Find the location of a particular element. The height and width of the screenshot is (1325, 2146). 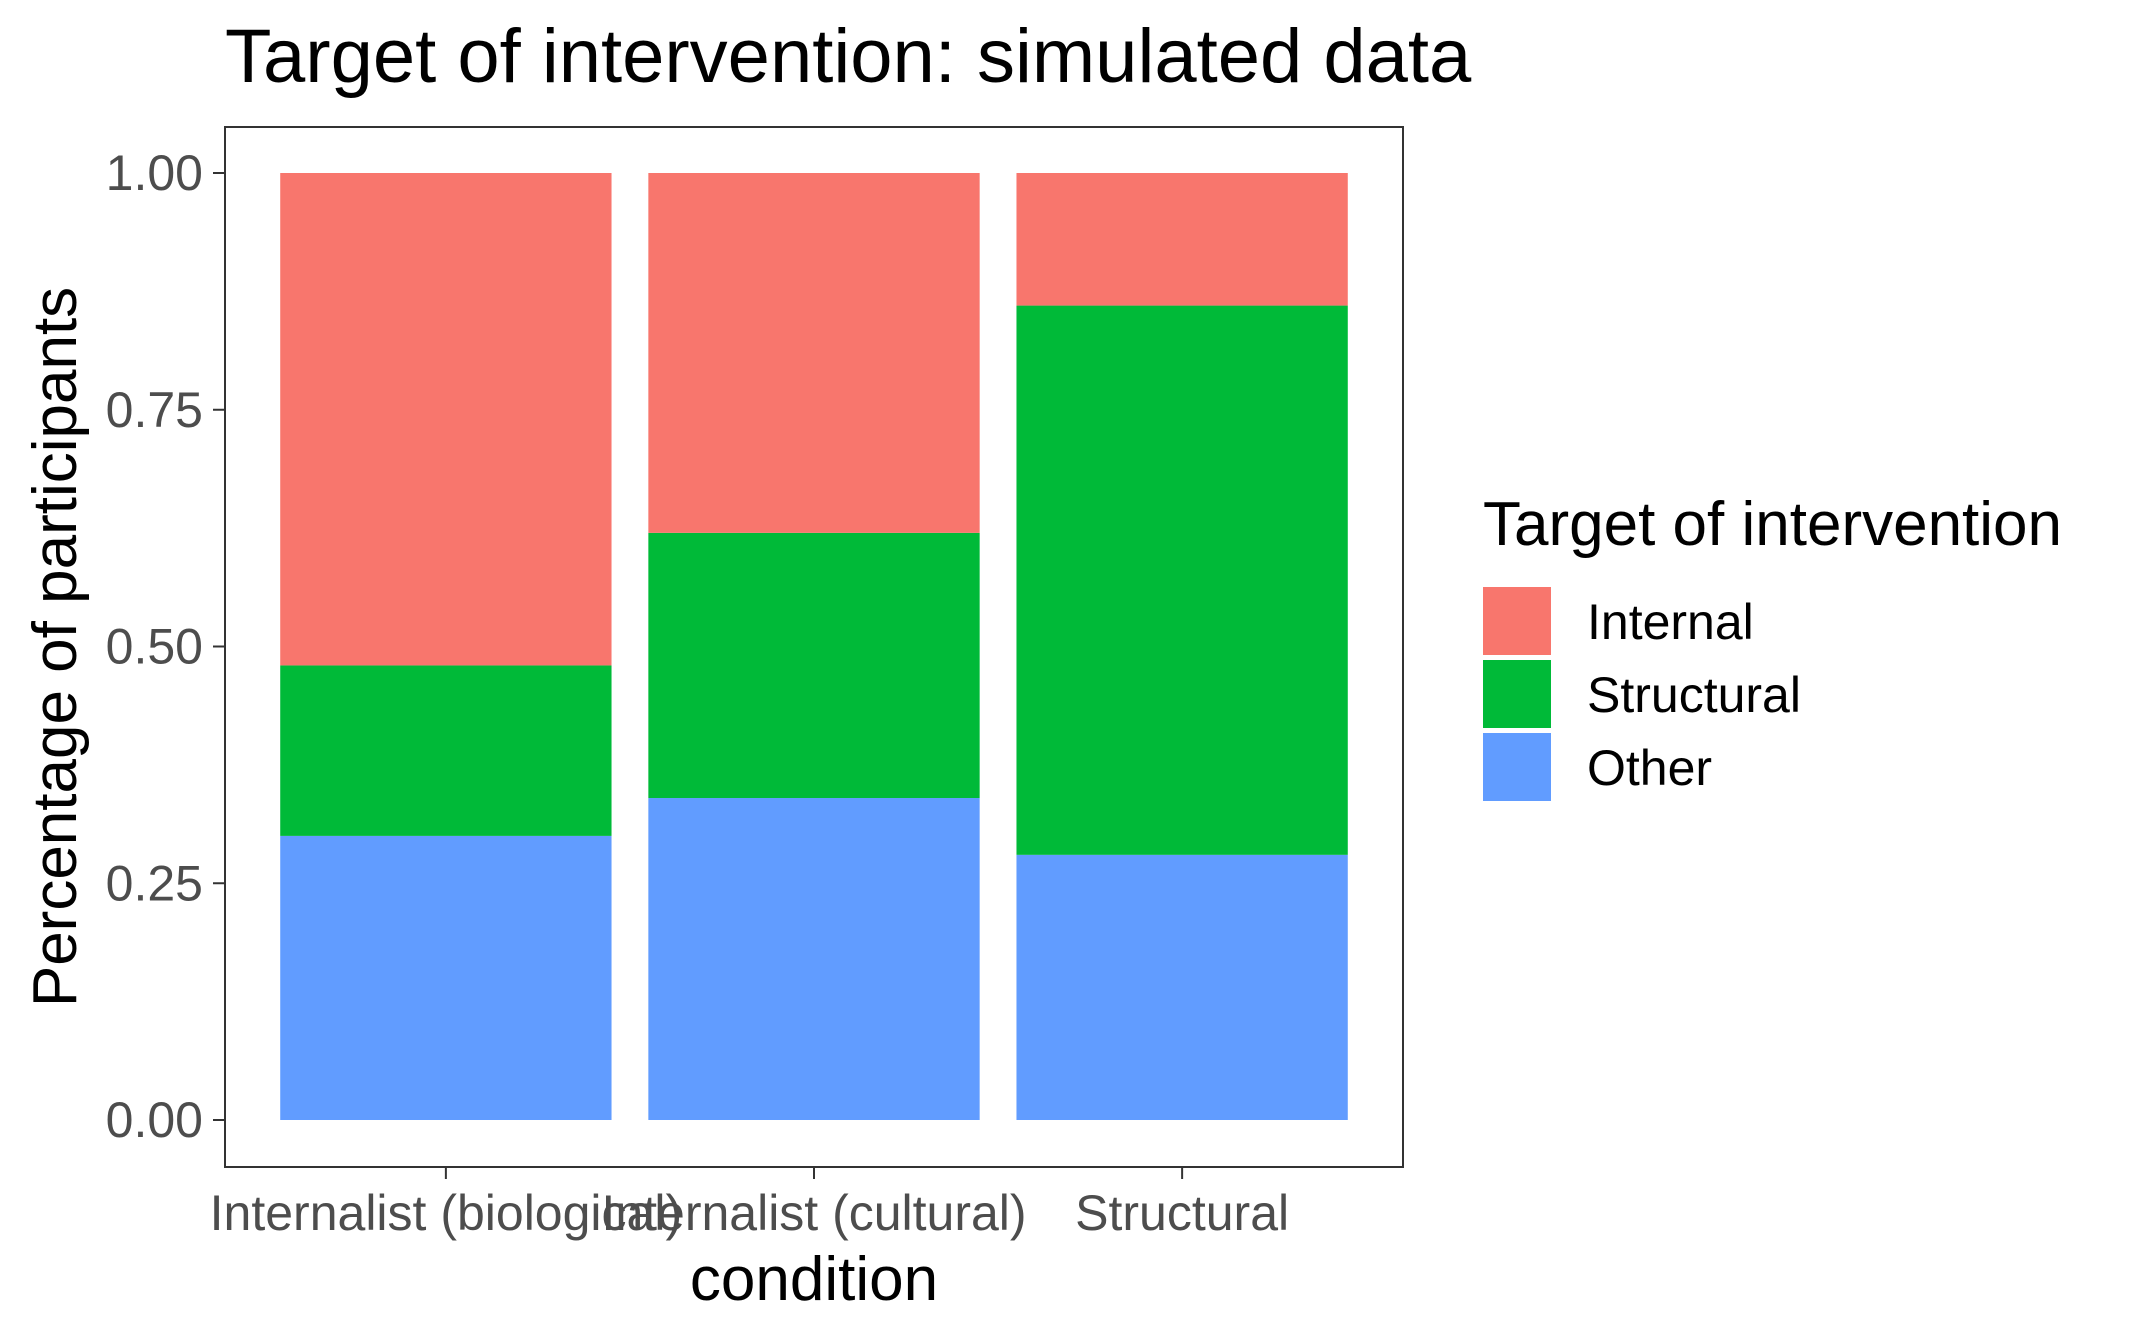

y-tick-label: 0.50 is located at coordinates (154, 647).